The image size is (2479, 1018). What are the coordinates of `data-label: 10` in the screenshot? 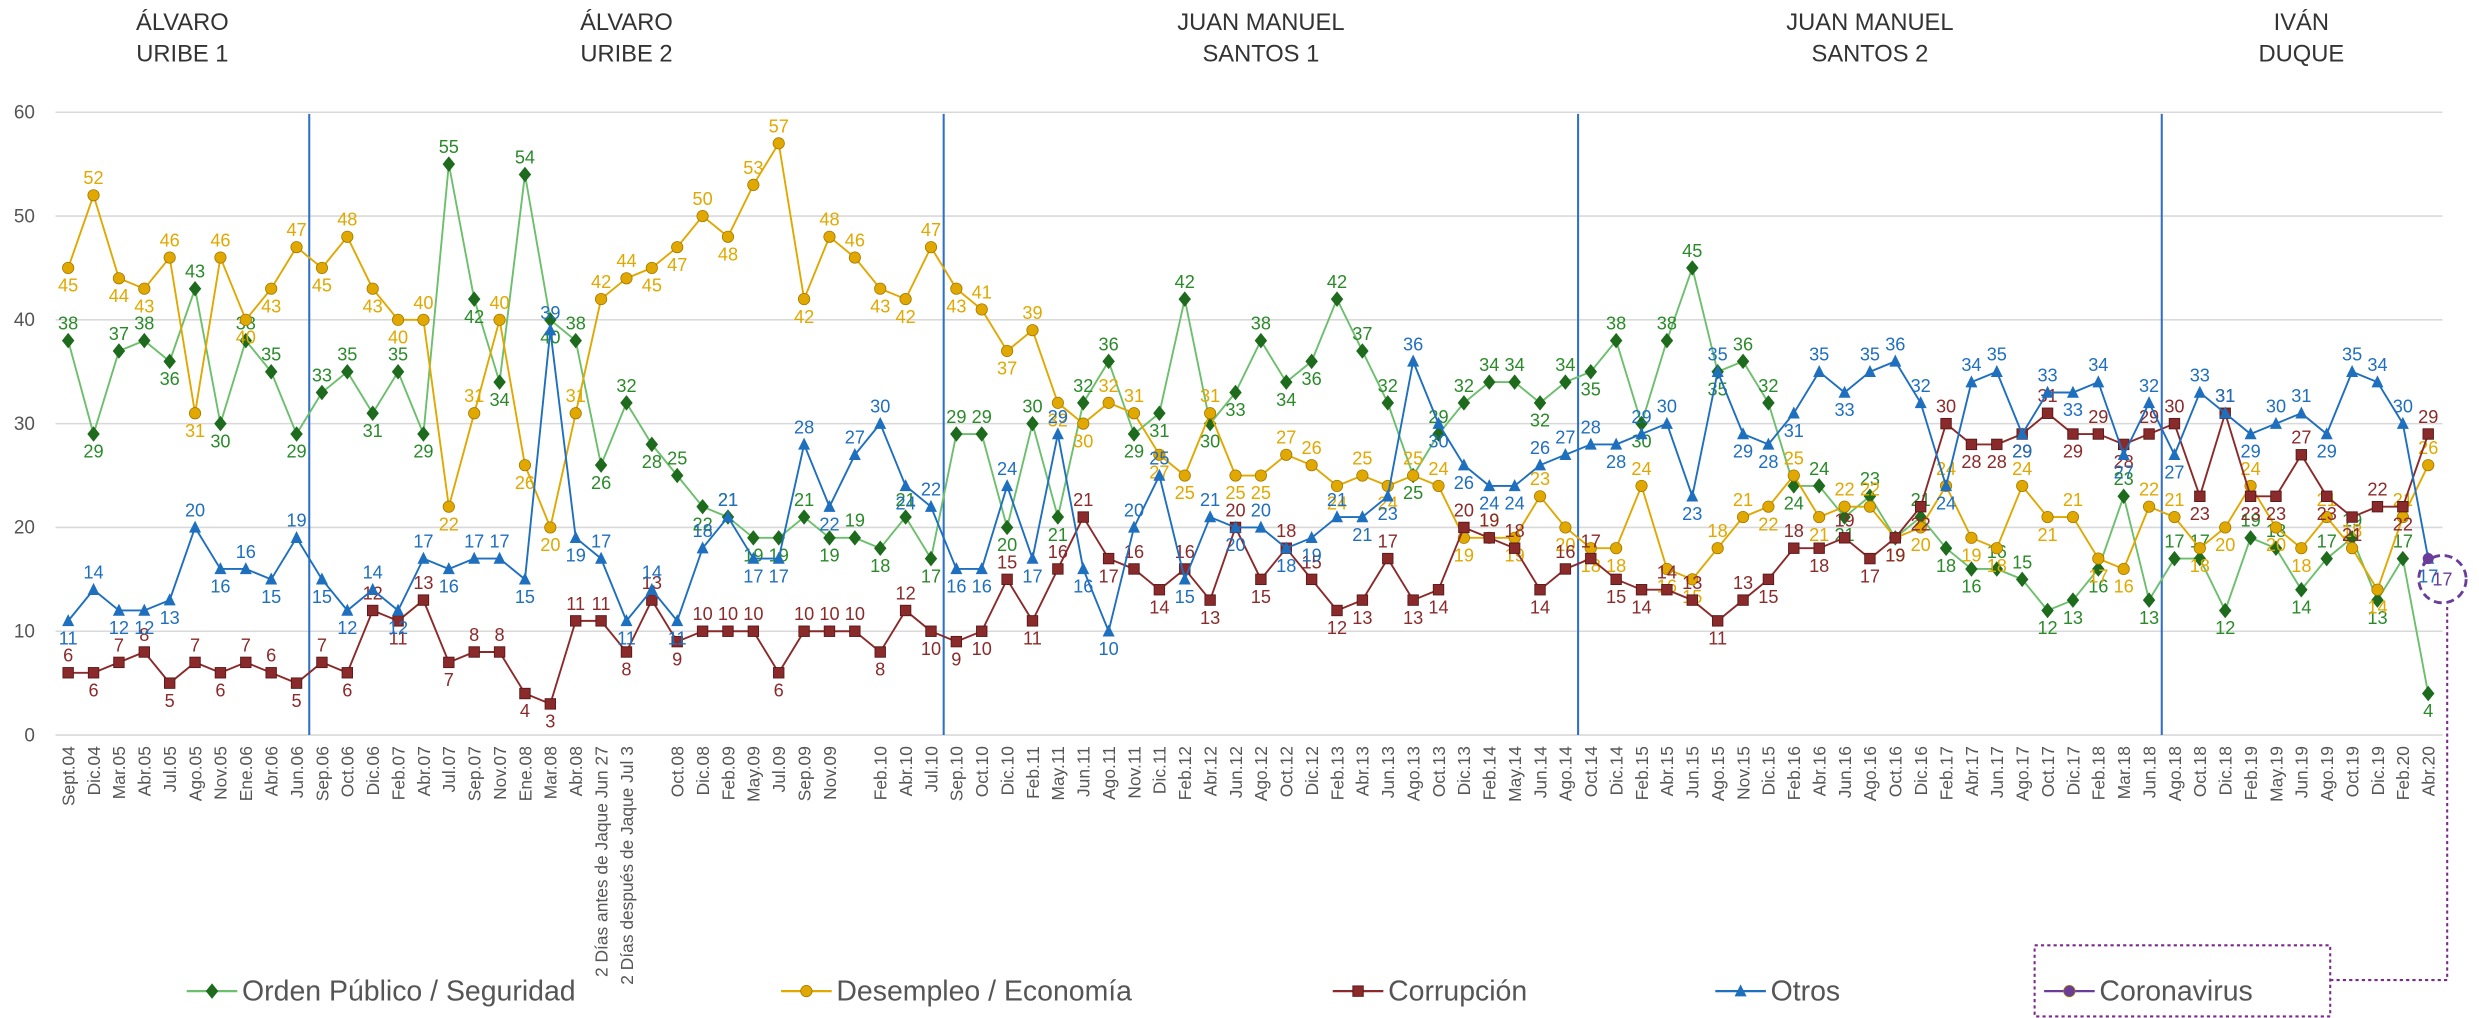 It's located at (753, 614).